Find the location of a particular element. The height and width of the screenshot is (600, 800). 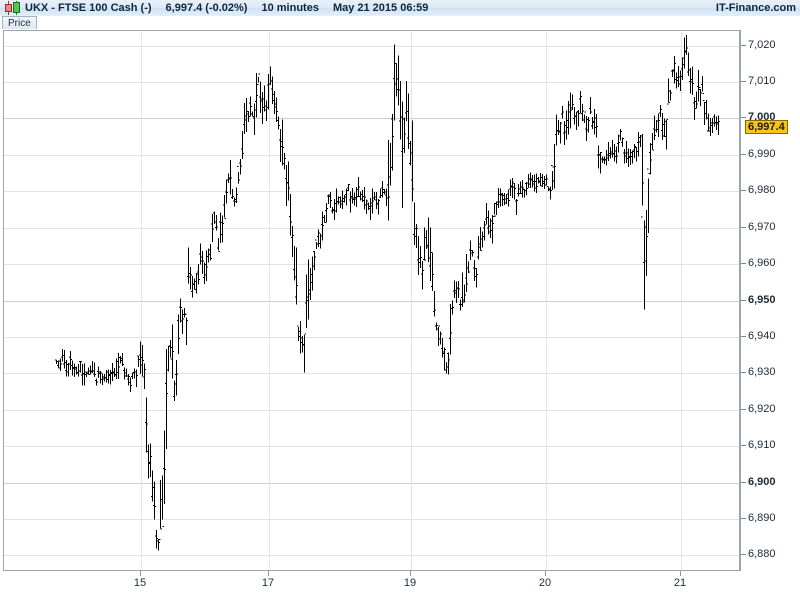

y-axis-label: 6,930 is located at coordinates (762, 372).